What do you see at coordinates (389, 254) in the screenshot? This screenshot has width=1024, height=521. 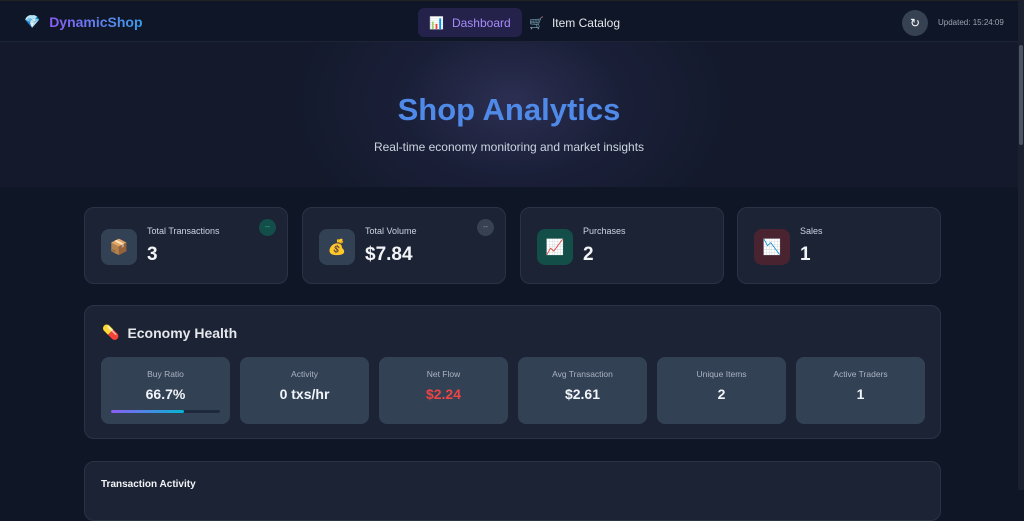 I see `stat-value: $7.84` at bounding box center [389, 254].